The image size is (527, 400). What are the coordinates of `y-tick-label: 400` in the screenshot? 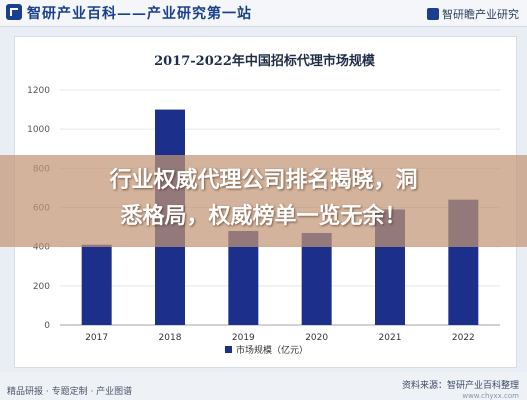 It's located at (41, 248).